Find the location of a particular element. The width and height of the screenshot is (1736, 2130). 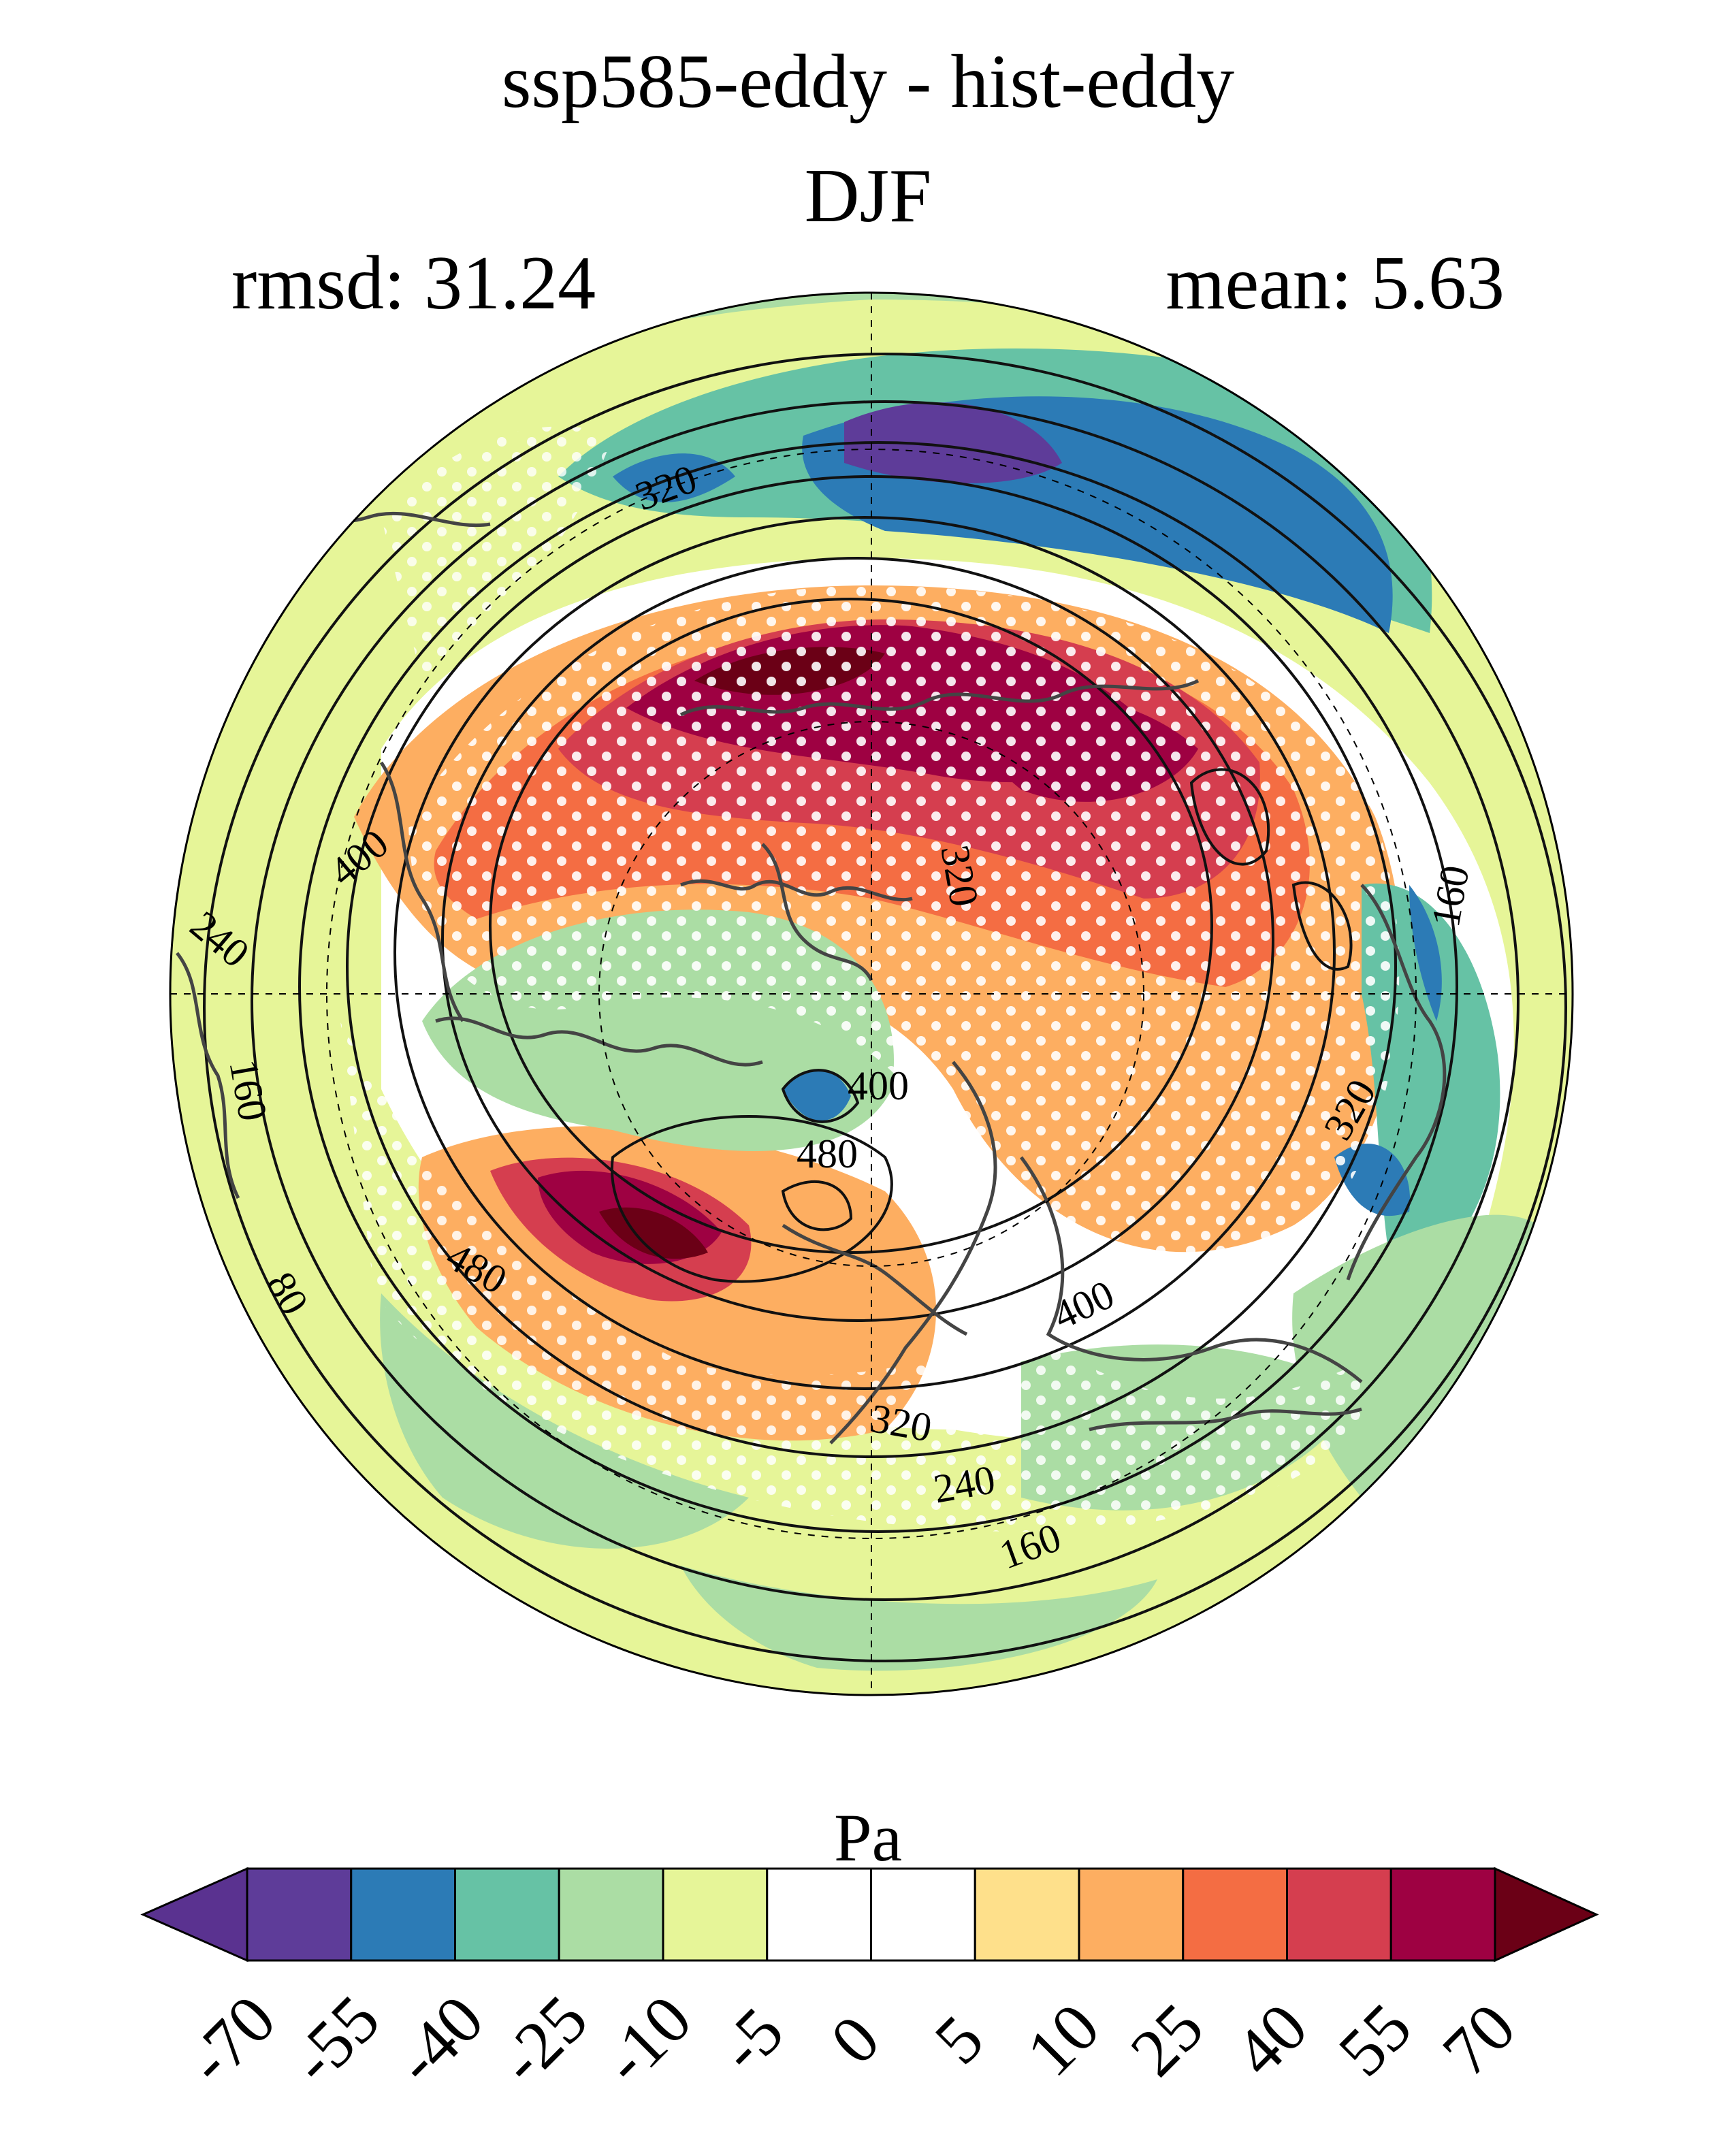

colorbar-under-triangle is located at coordinates (194, 1915).